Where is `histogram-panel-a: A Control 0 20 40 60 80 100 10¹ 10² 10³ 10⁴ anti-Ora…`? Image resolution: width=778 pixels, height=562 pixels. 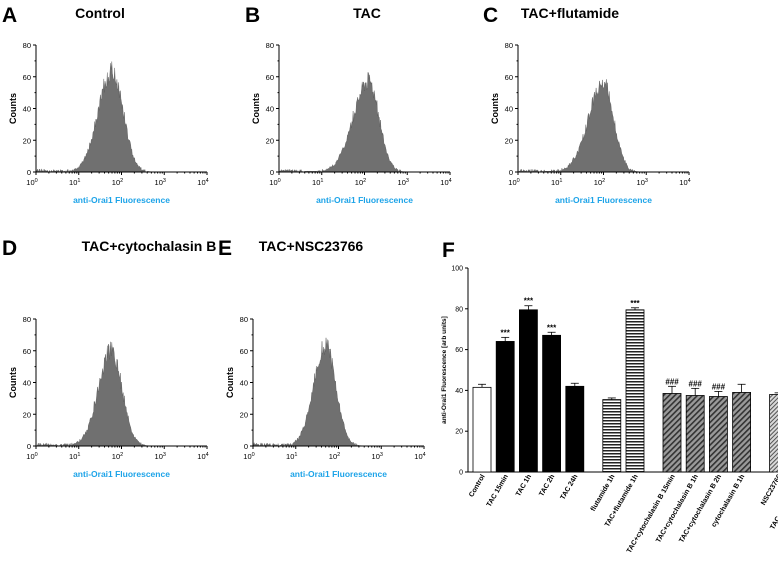
histogram-panel-a: A Control 0 20 40 60 80 100 10¹ 10² 10³ 10⁴ anti-Ora… is located at coordinates (105, 104).